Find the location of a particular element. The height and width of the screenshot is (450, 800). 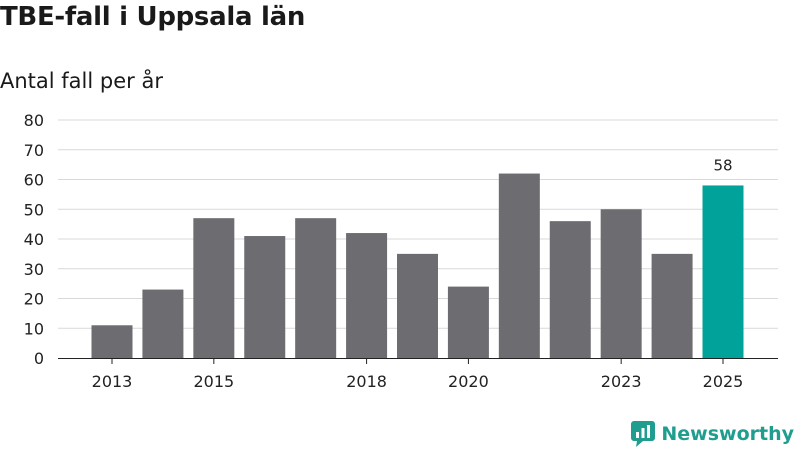

y-tick-label: 60 is located at coordinates (34, 180).